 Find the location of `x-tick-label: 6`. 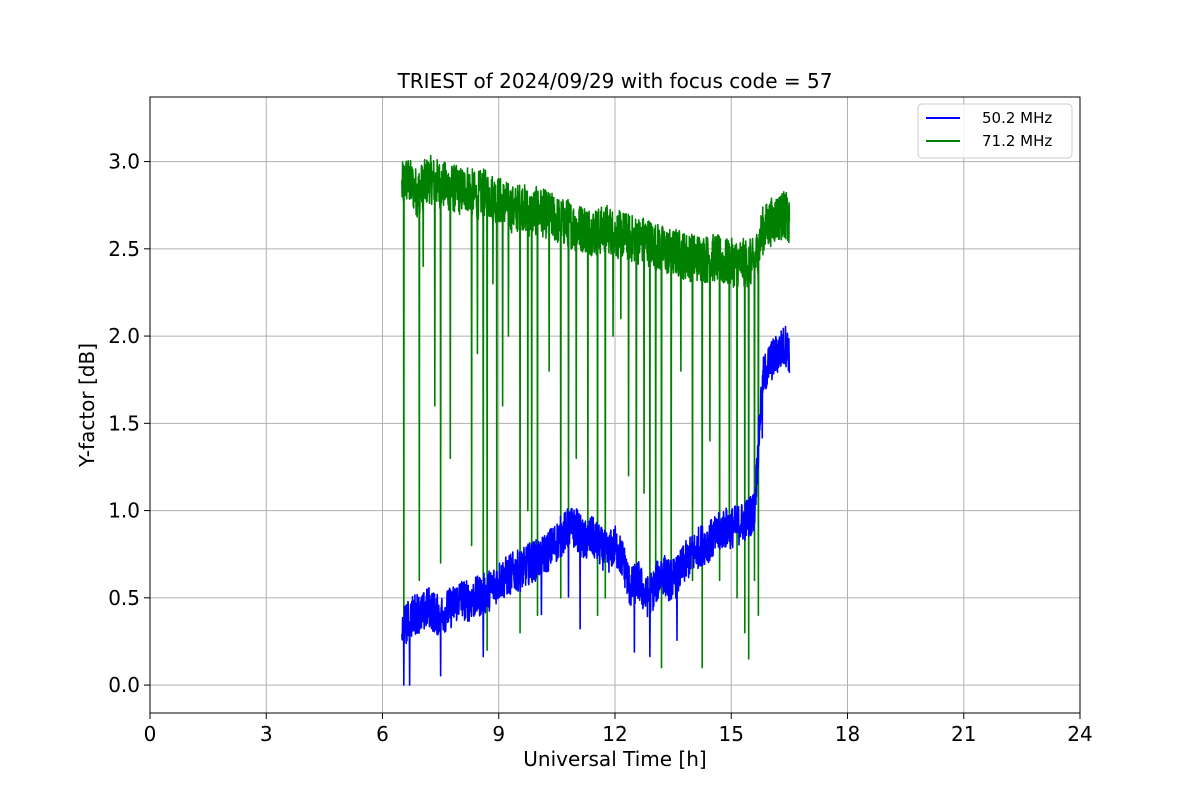

x-tick-label: 6 is located at coordinates (382, 734).